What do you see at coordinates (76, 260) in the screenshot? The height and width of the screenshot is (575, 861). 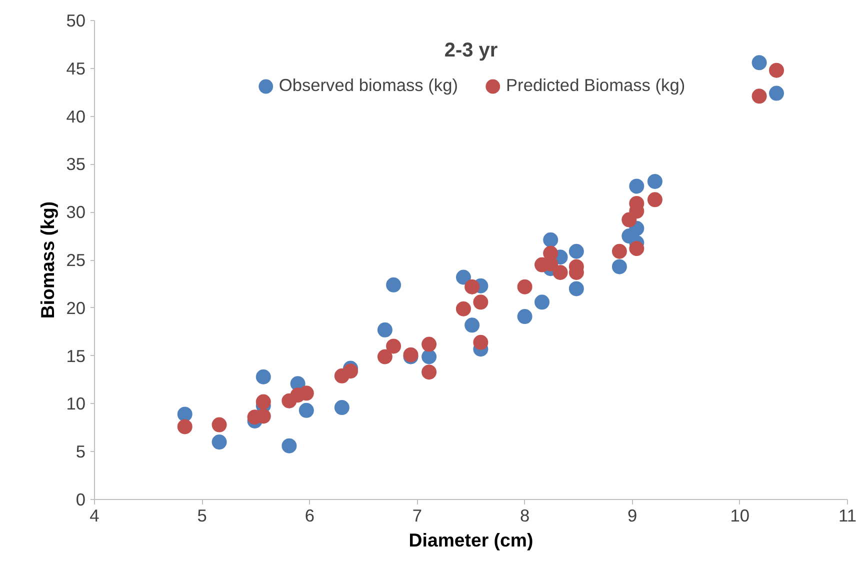 I see `y-tick-label: 25` at bounding box center [76, 260].